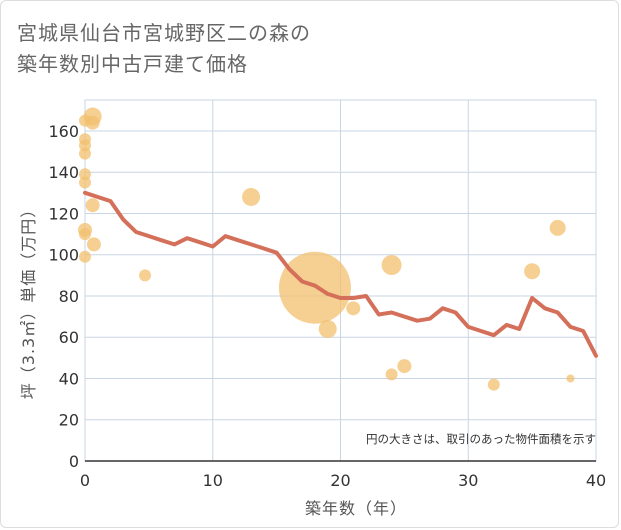 This screenshot has width=621, height=530. What do you see at coordinates (468, 480) in the screenshot?
I see `x-tick-label: 30` at bounding box center [468, 480].